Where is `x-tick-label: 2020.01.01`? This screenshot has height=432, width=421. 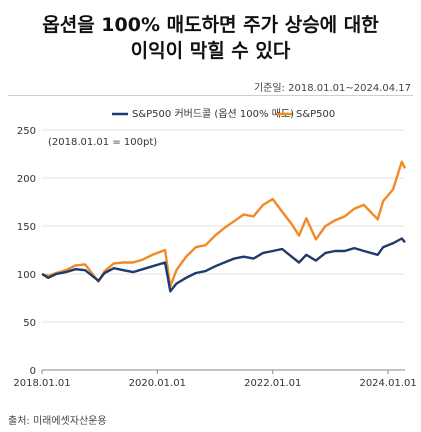 x-tick-label: 2020.01.01 is located at coordinates (157, 383).